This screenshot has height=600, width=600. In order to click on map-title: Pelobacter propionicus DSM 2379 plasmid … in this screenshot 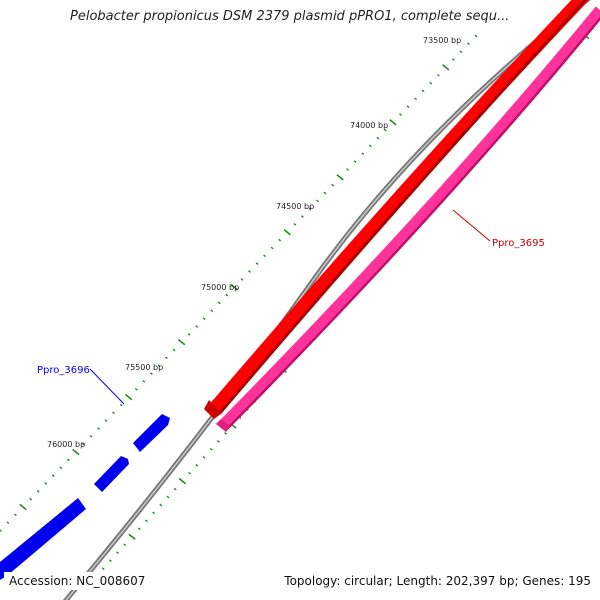, I will do `click(290, 16)`.